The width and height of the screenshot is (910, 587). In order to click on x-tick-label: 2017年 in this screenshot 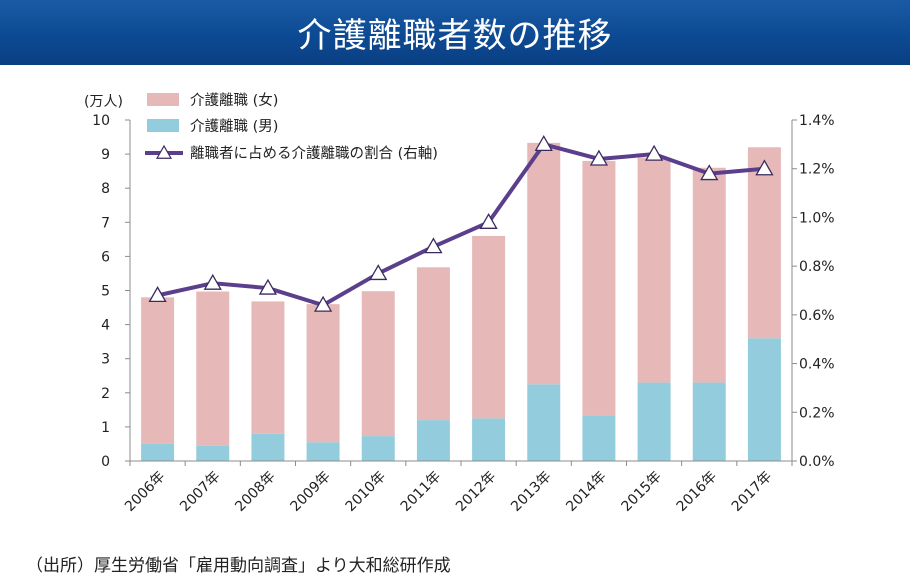, I will do `click(752, 492)`.